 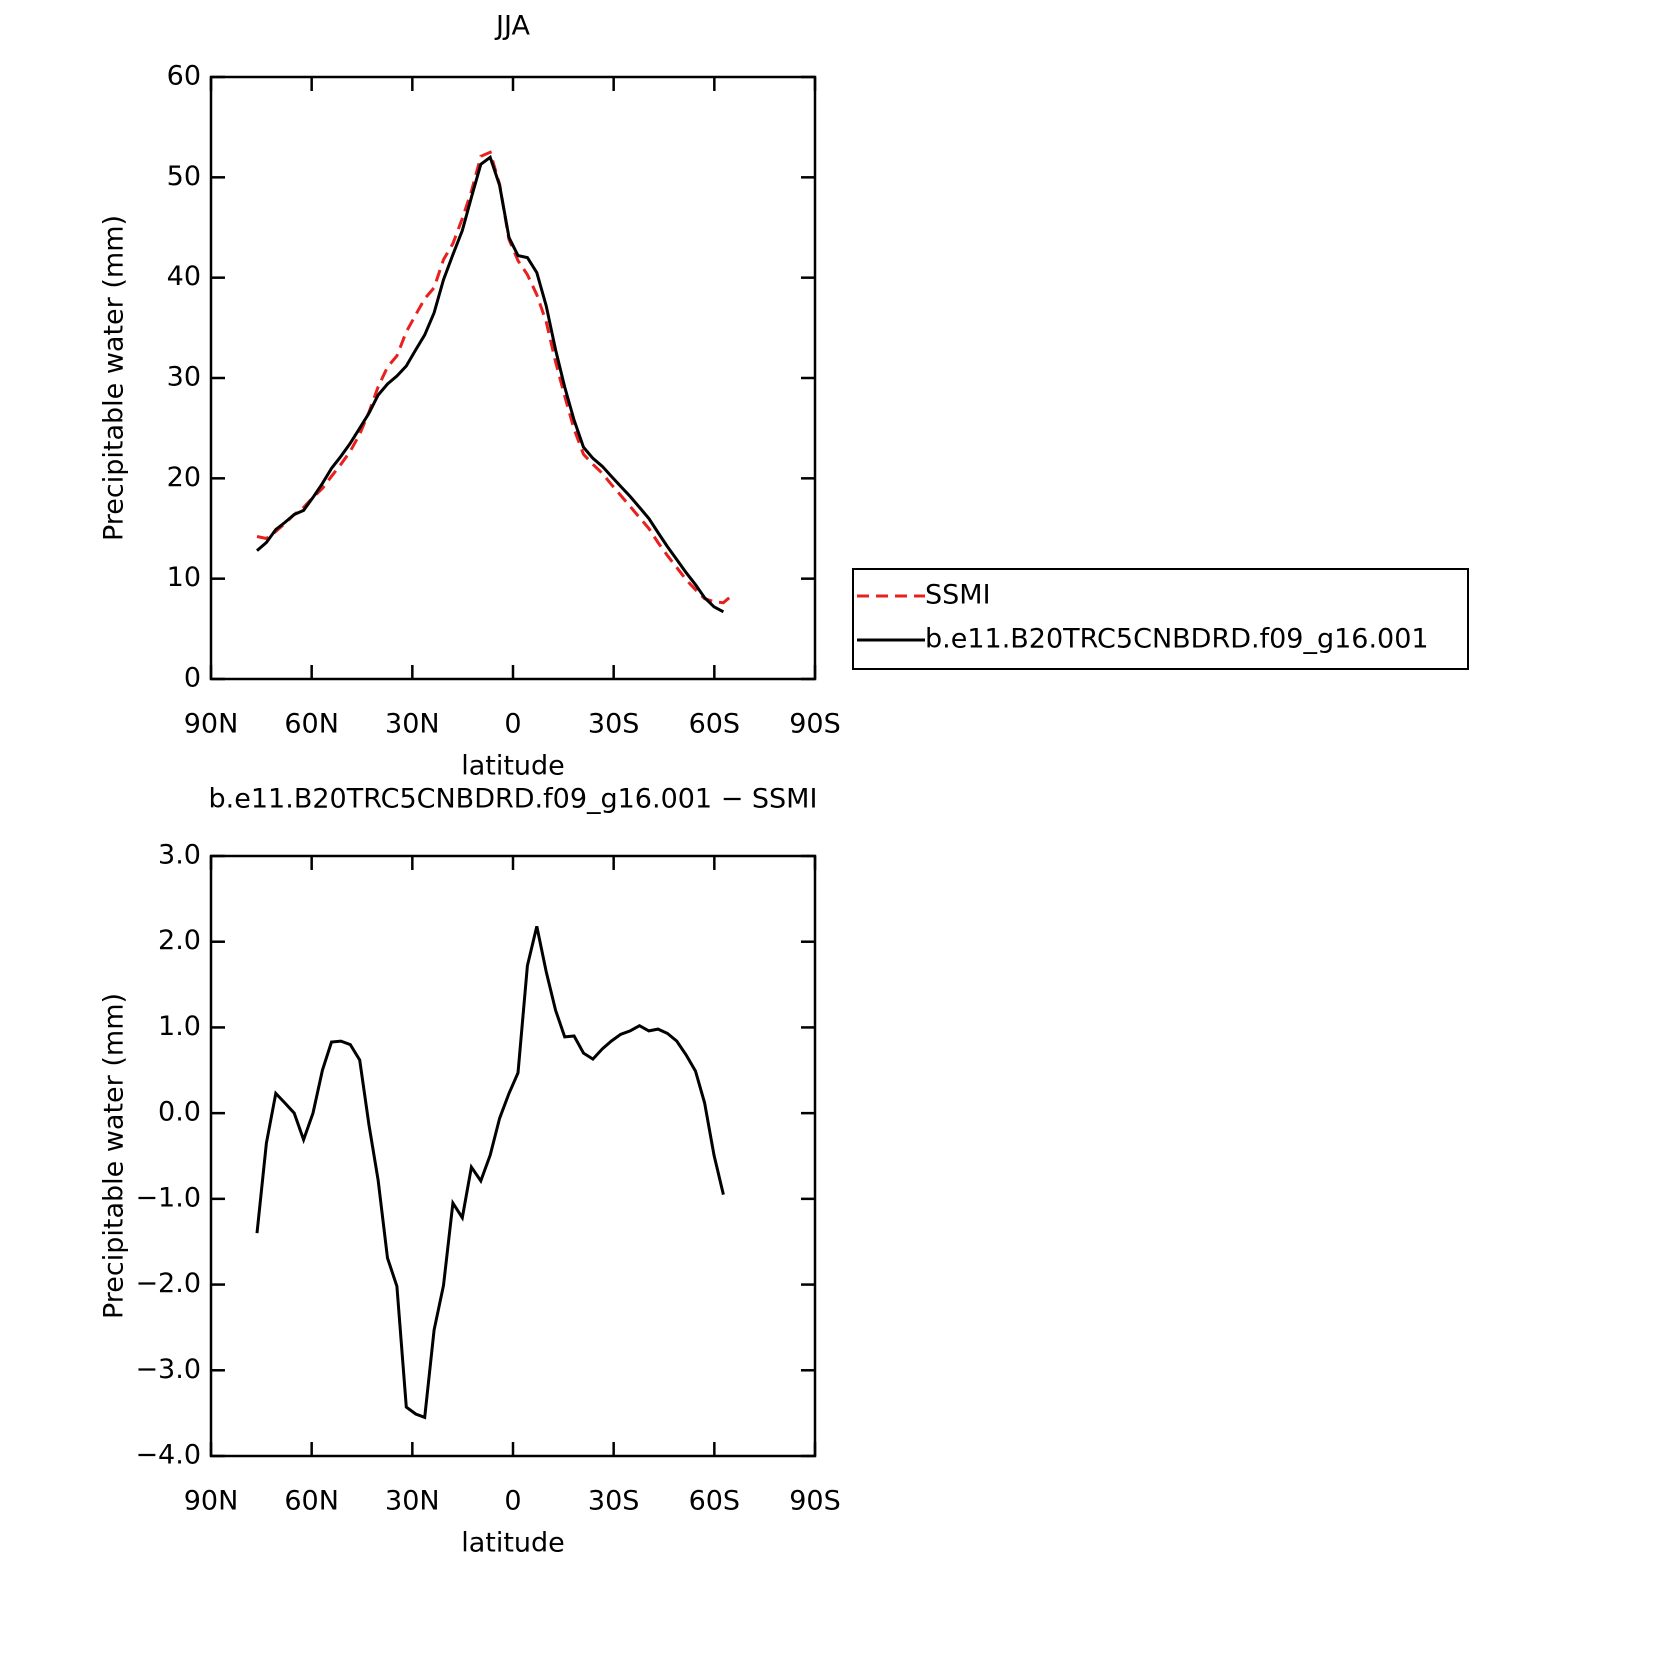 I want to click on y-tick-label: −1.0, so click(x=168, y=1197).